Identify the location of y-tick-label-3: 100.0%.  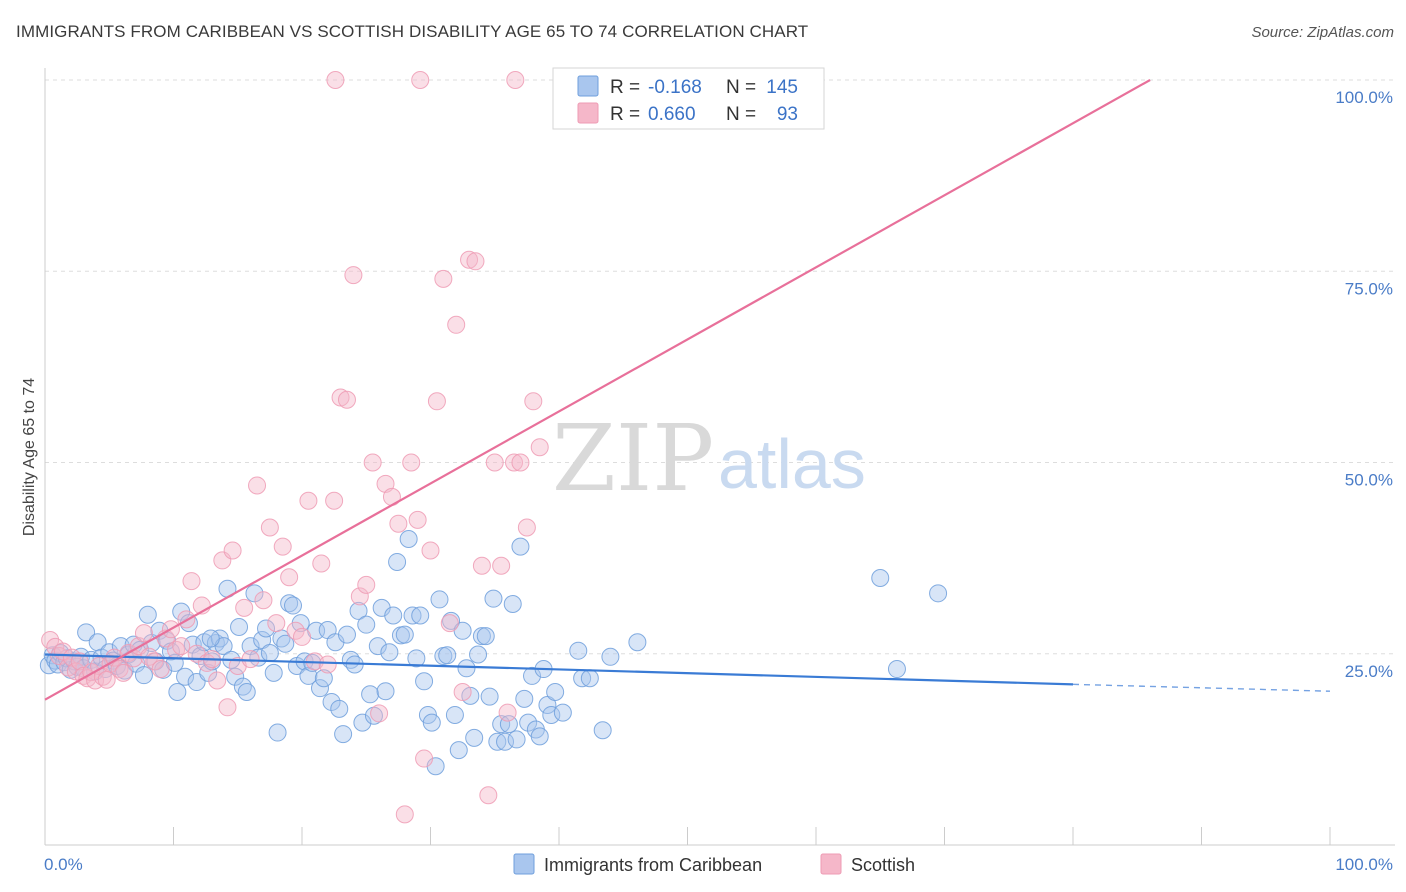
(1364, 97).